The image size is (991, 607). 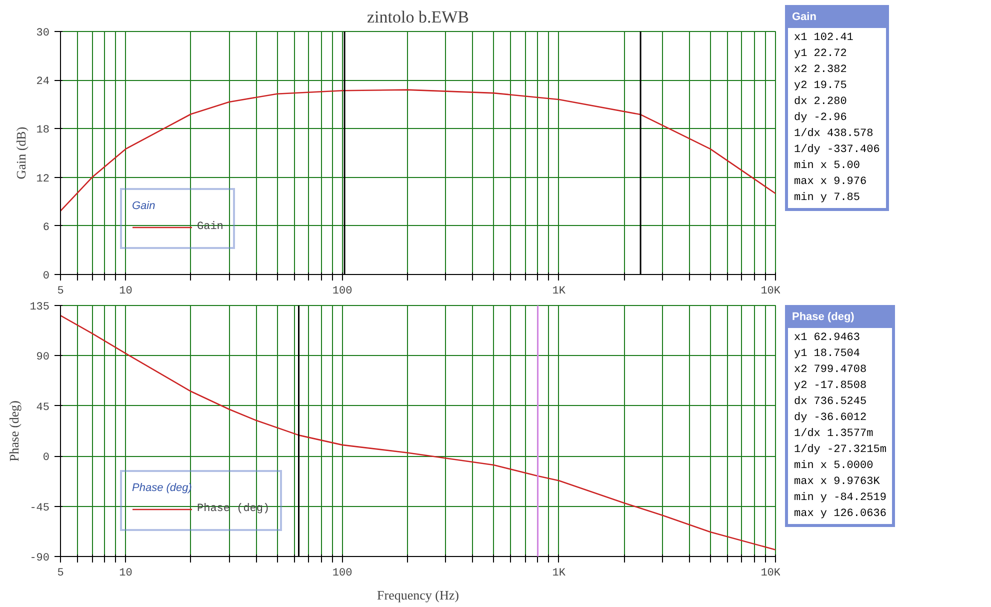 I want to click on text: 1/dy -27.3215m, so click(x=840, y=450).